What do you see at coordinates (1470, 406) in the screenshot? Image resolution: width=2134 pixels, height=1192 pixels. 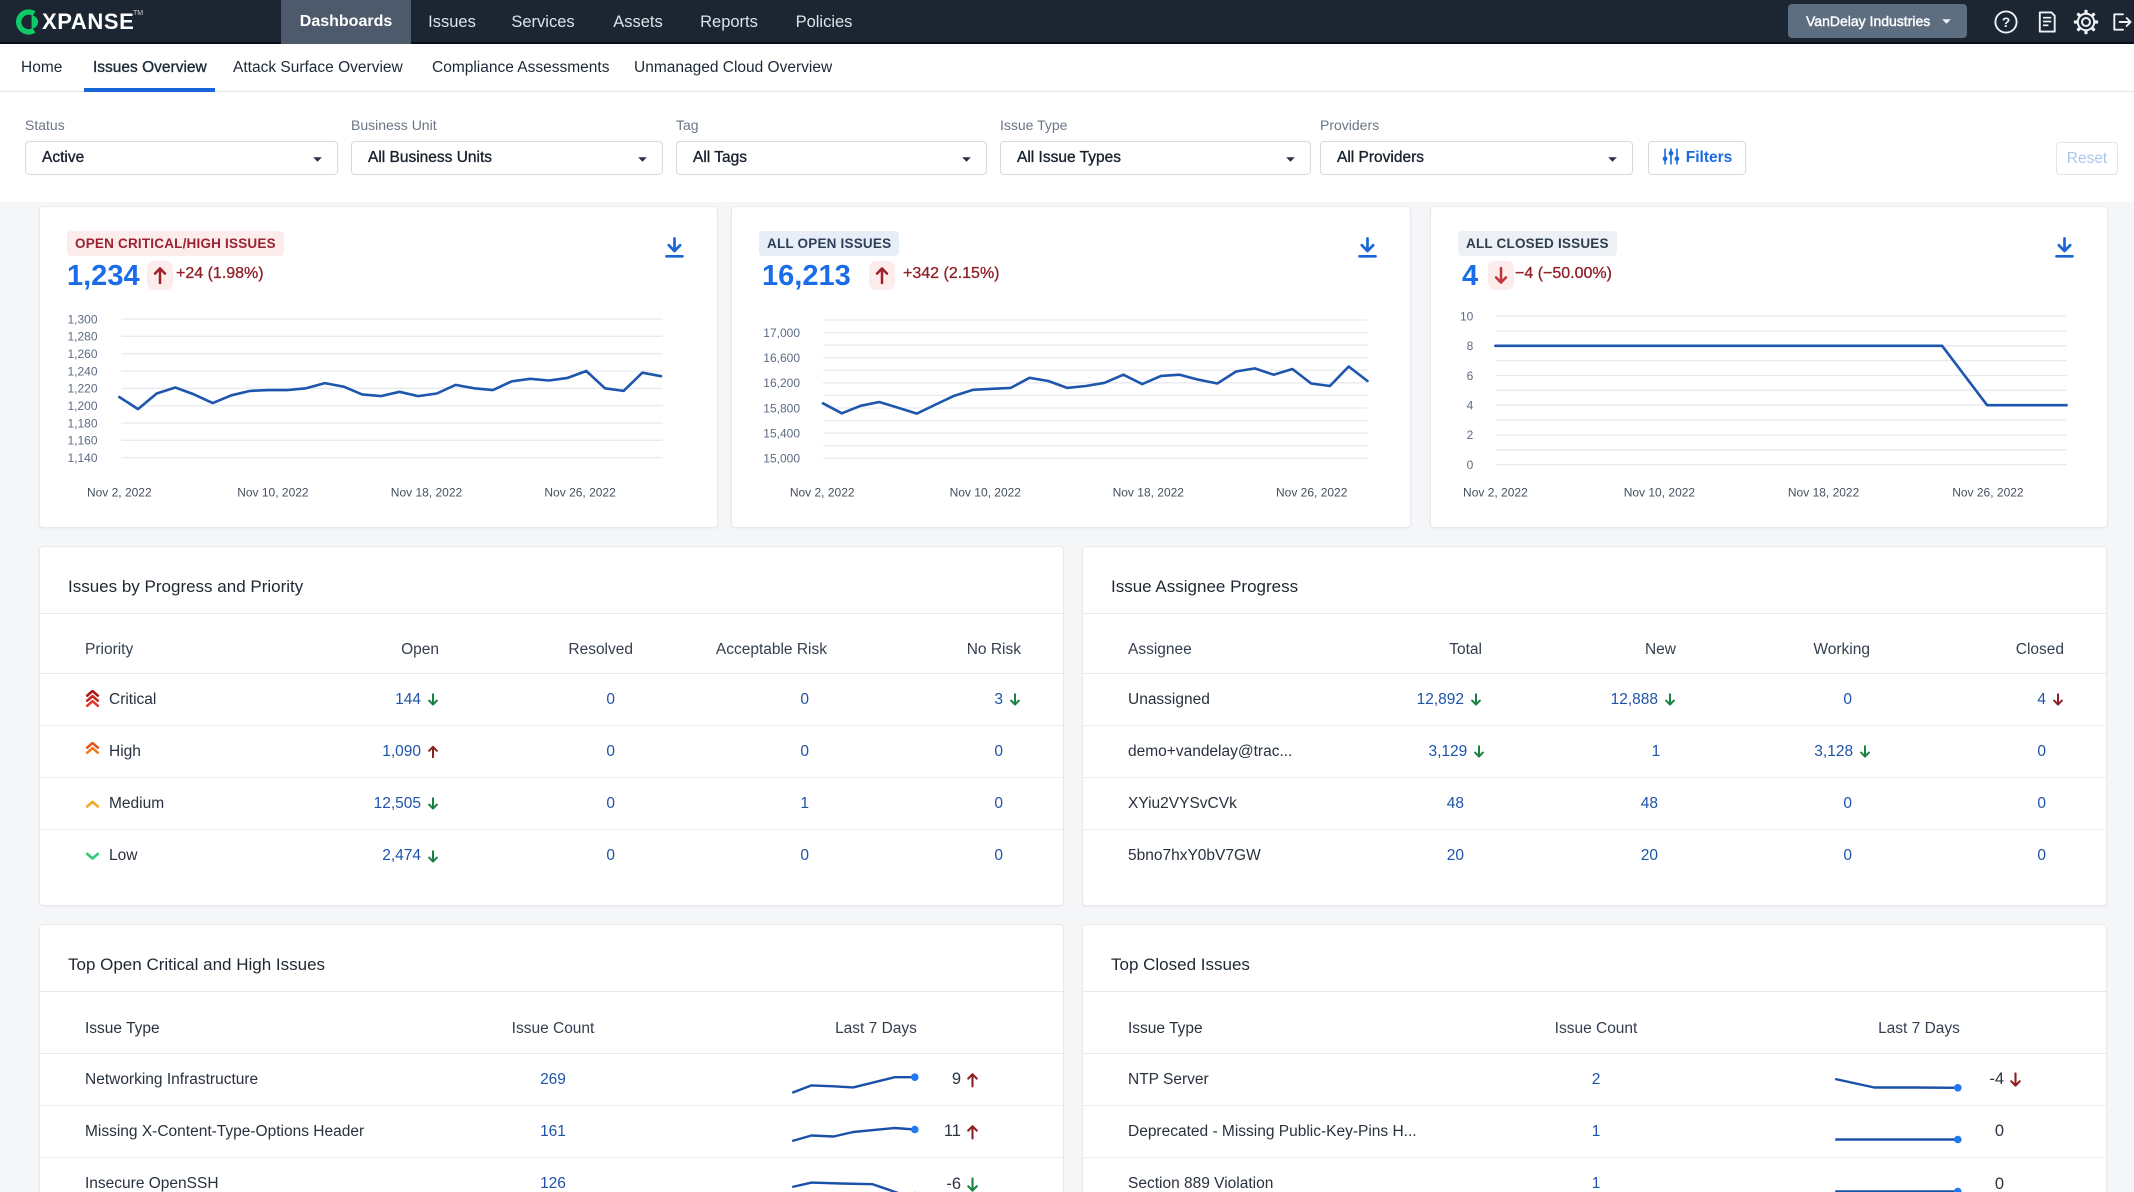 I see `svg-text: 4` at bounding box center [1470, 406].